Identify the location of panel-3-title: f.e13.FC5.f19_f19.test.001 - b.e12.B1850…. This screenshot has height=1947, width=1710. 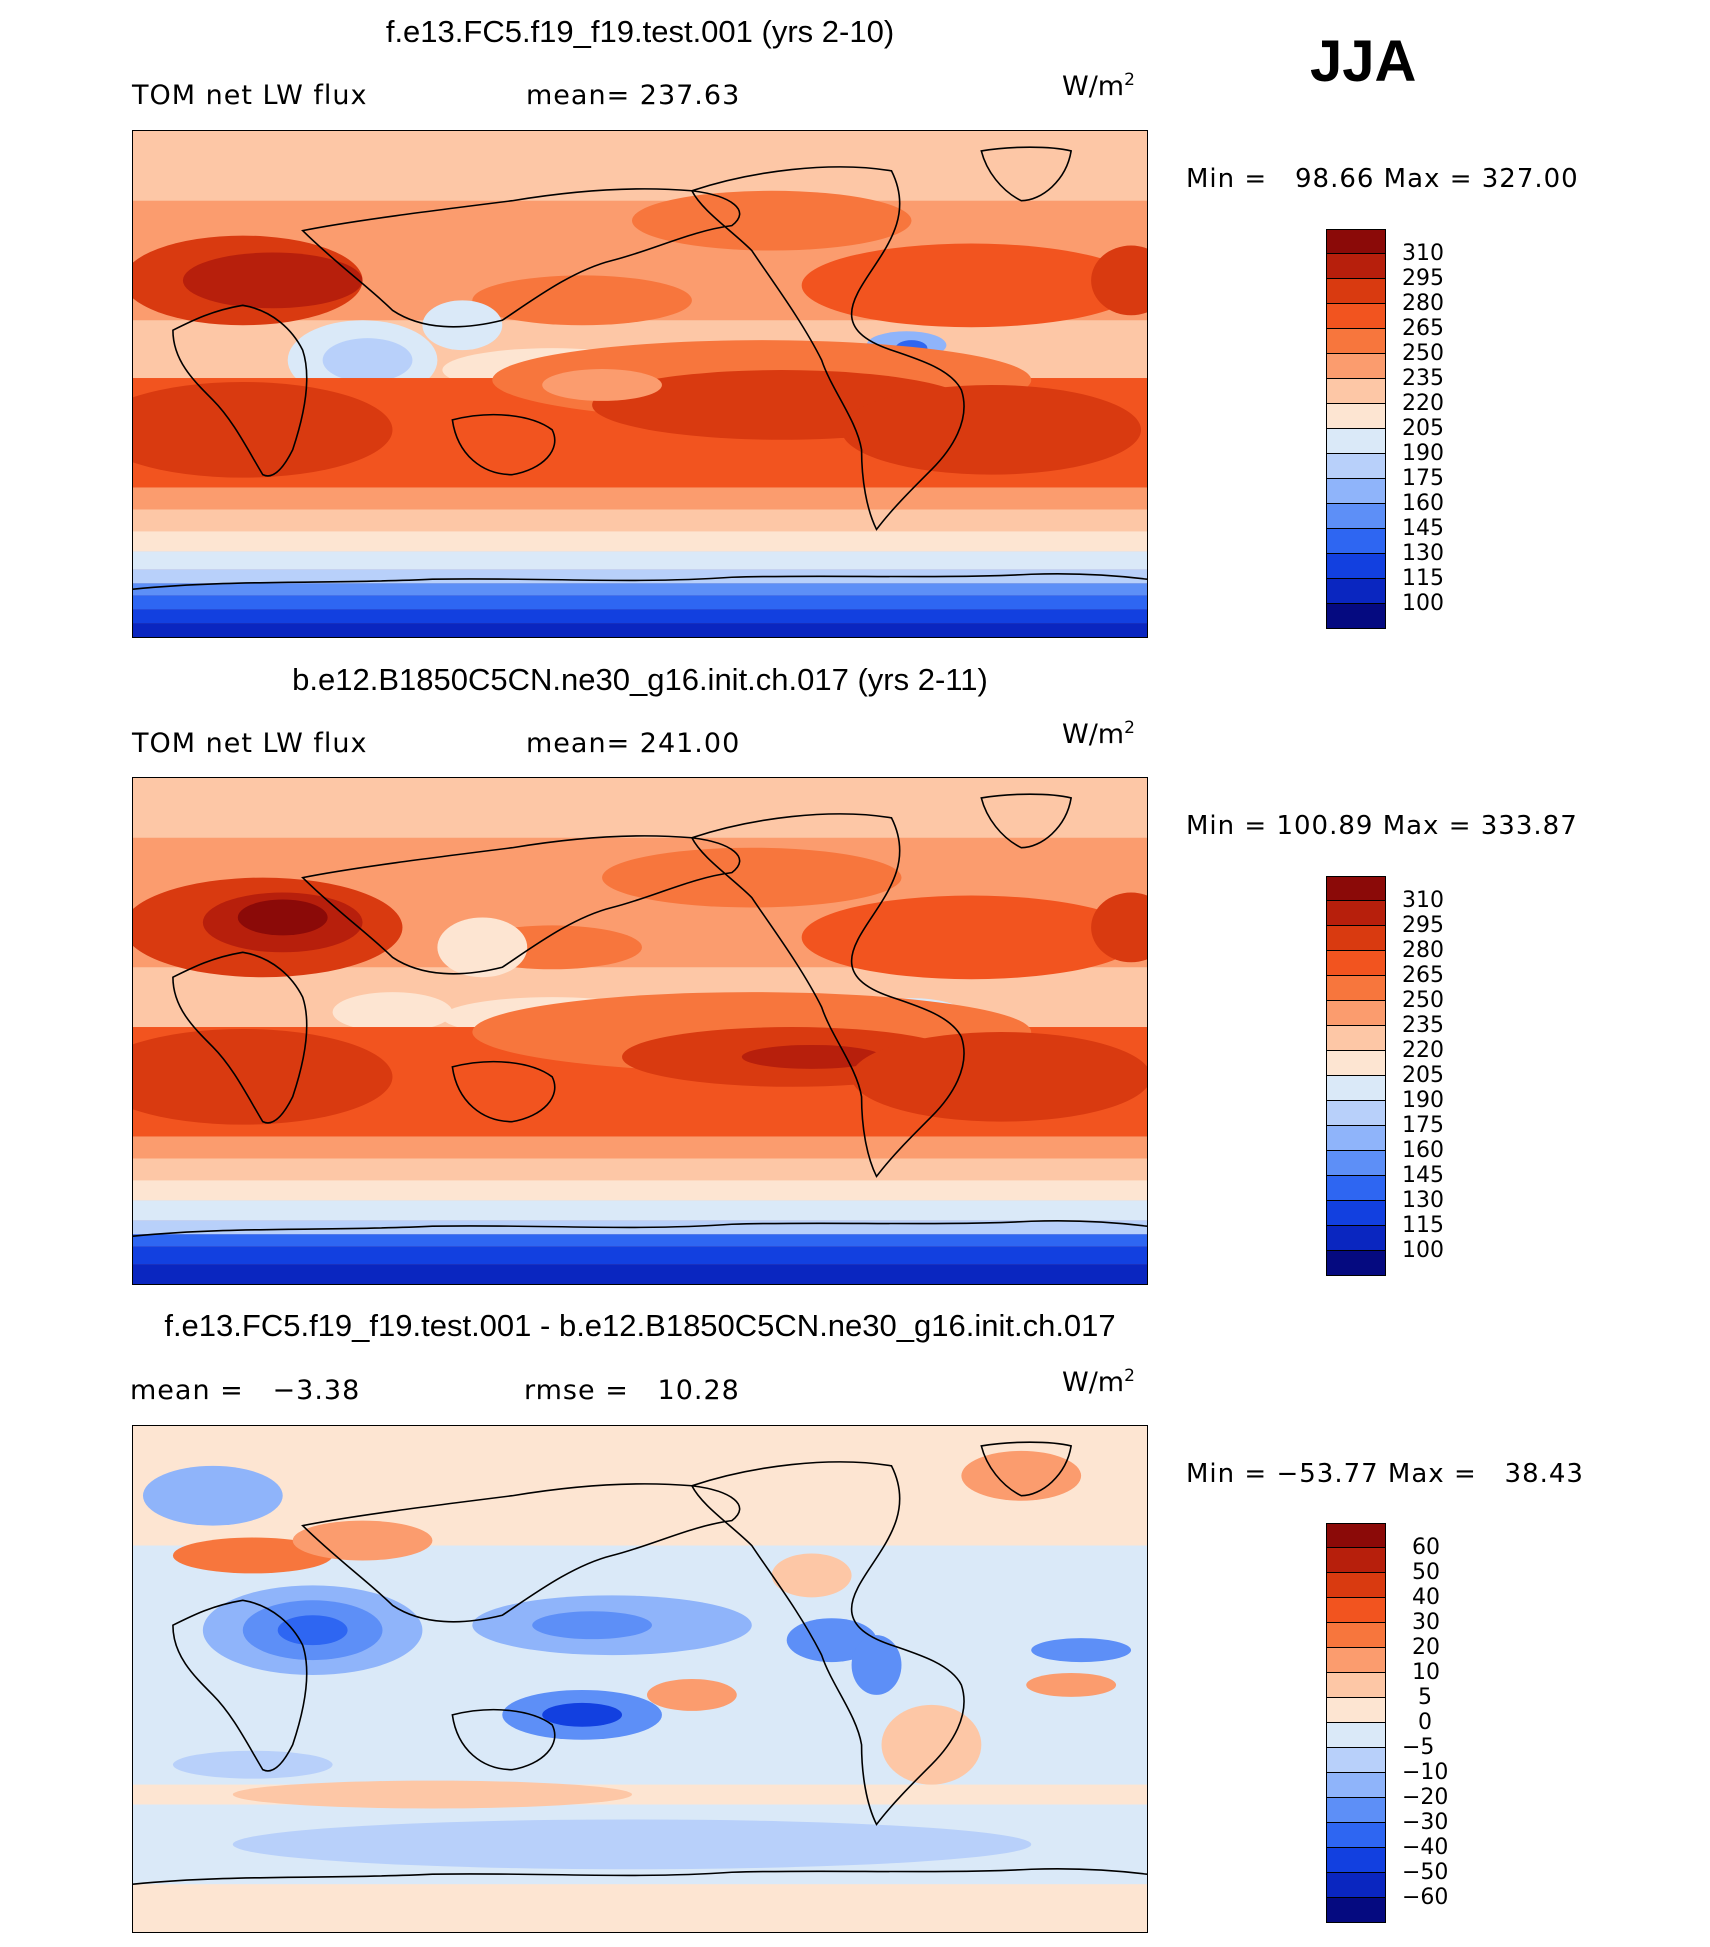
(640, 1325).